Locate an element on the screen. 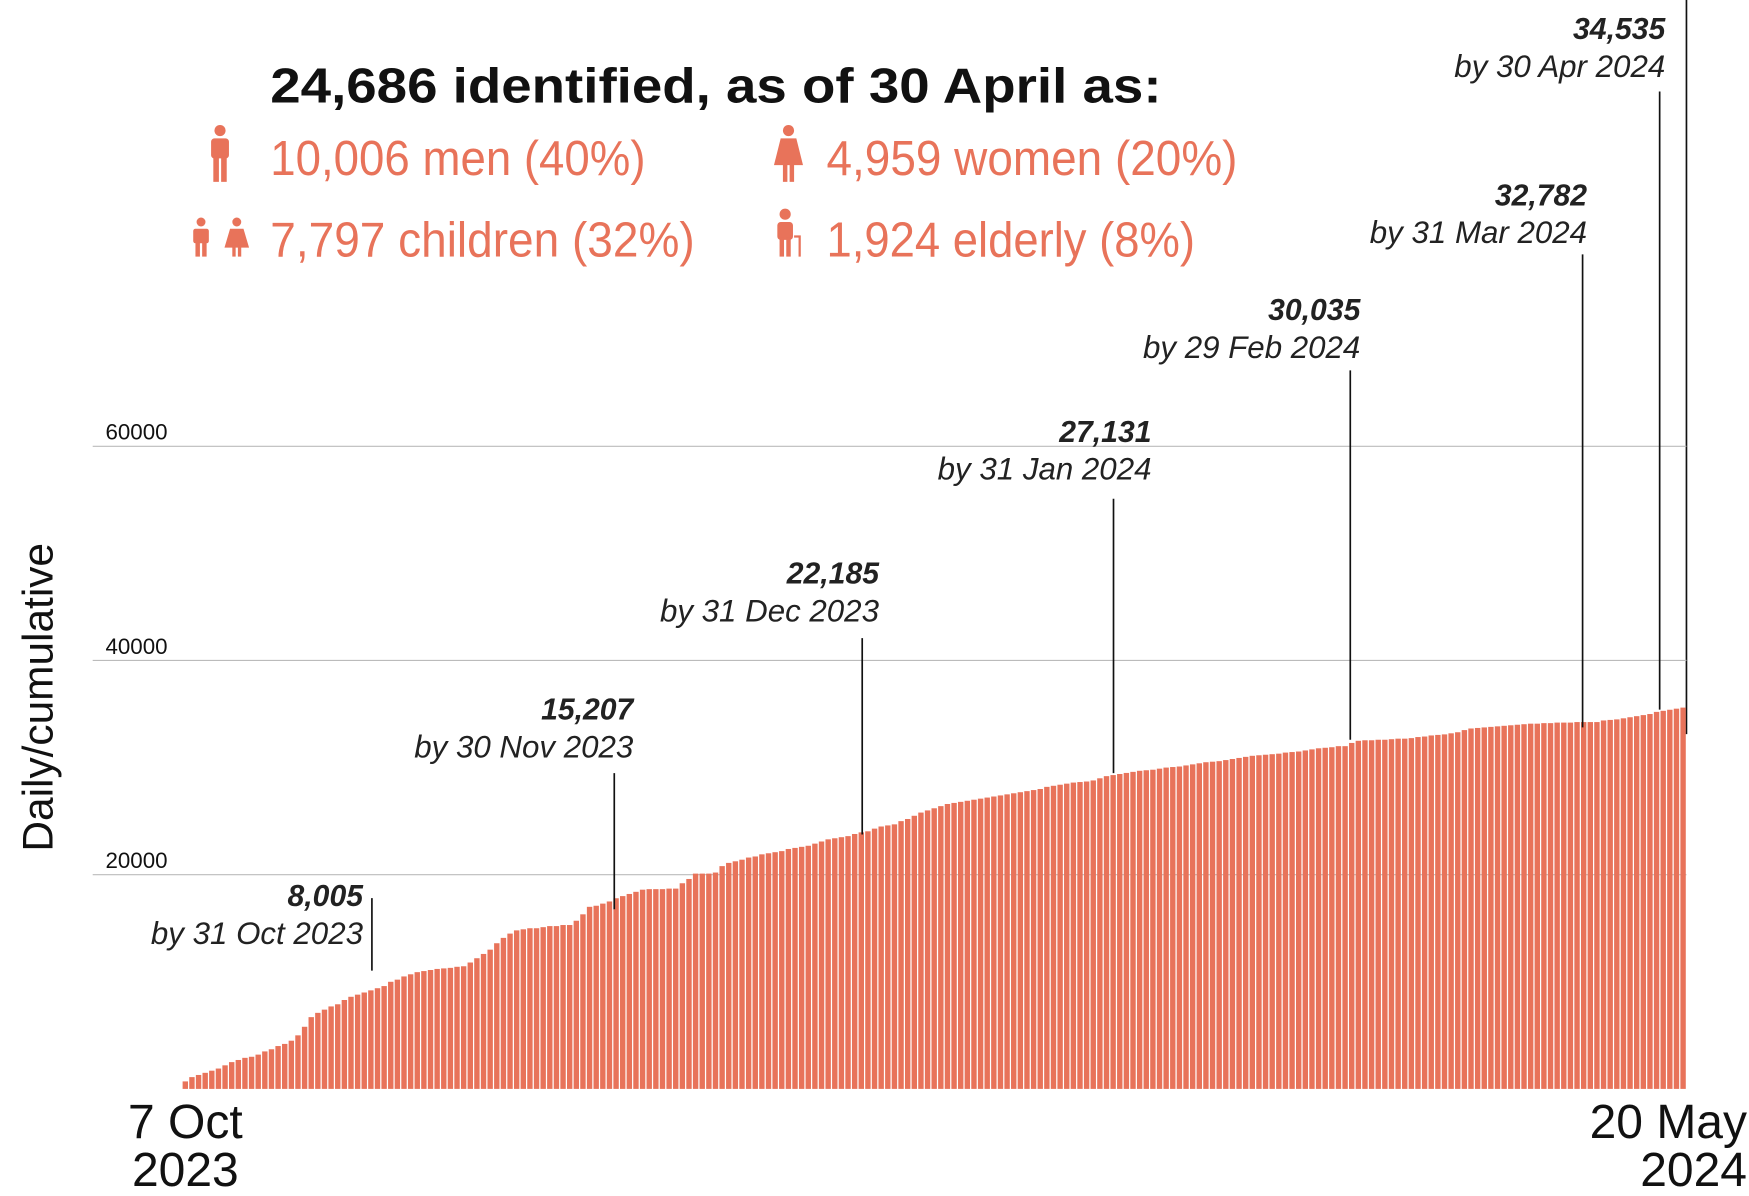  stat-text: 4,959 women (20%) is located at coordinates (1031, 159).